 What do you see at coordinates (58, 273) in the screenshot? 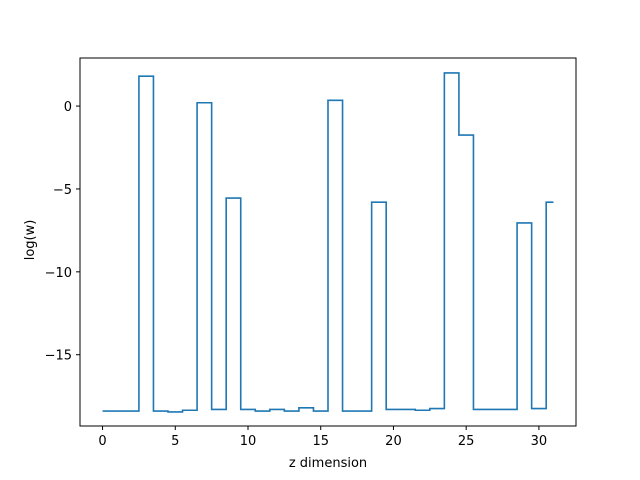
I see `y-tick-label: −10` at bounding box center [58, 273].